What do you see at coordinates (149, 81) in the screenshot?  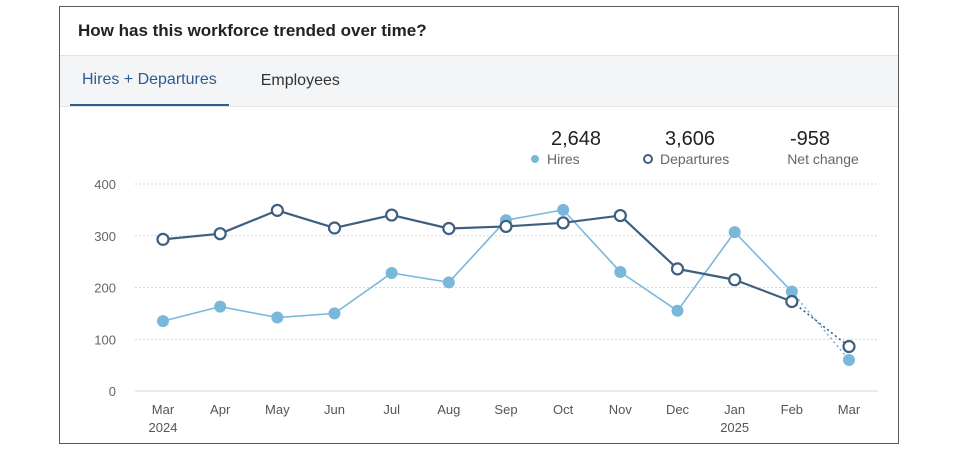 I see `tab-hires-departures: Hires + Departures` at bounding box center [149, 81].